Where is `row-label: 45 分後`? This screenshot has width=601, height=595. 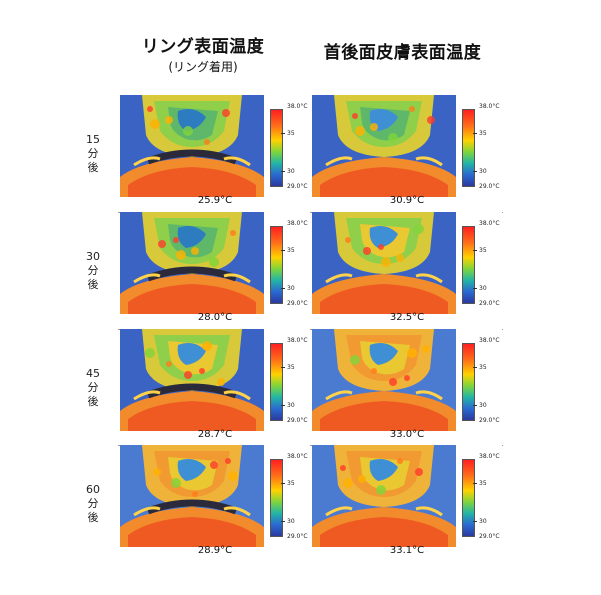
row-label: 45 分後 is located at coordinates (93, 388).